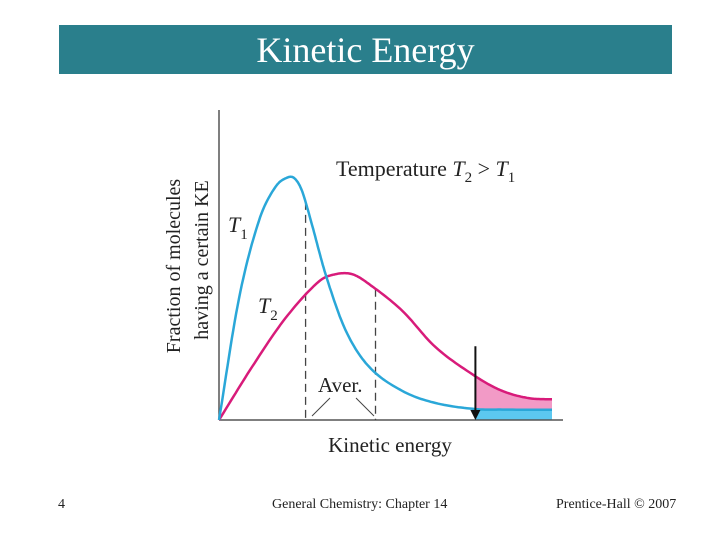  Describe the element at coordinates (616, 504) in the screenshot. I see `footer-publisher: Prentice-Hall © 2007` at that location.